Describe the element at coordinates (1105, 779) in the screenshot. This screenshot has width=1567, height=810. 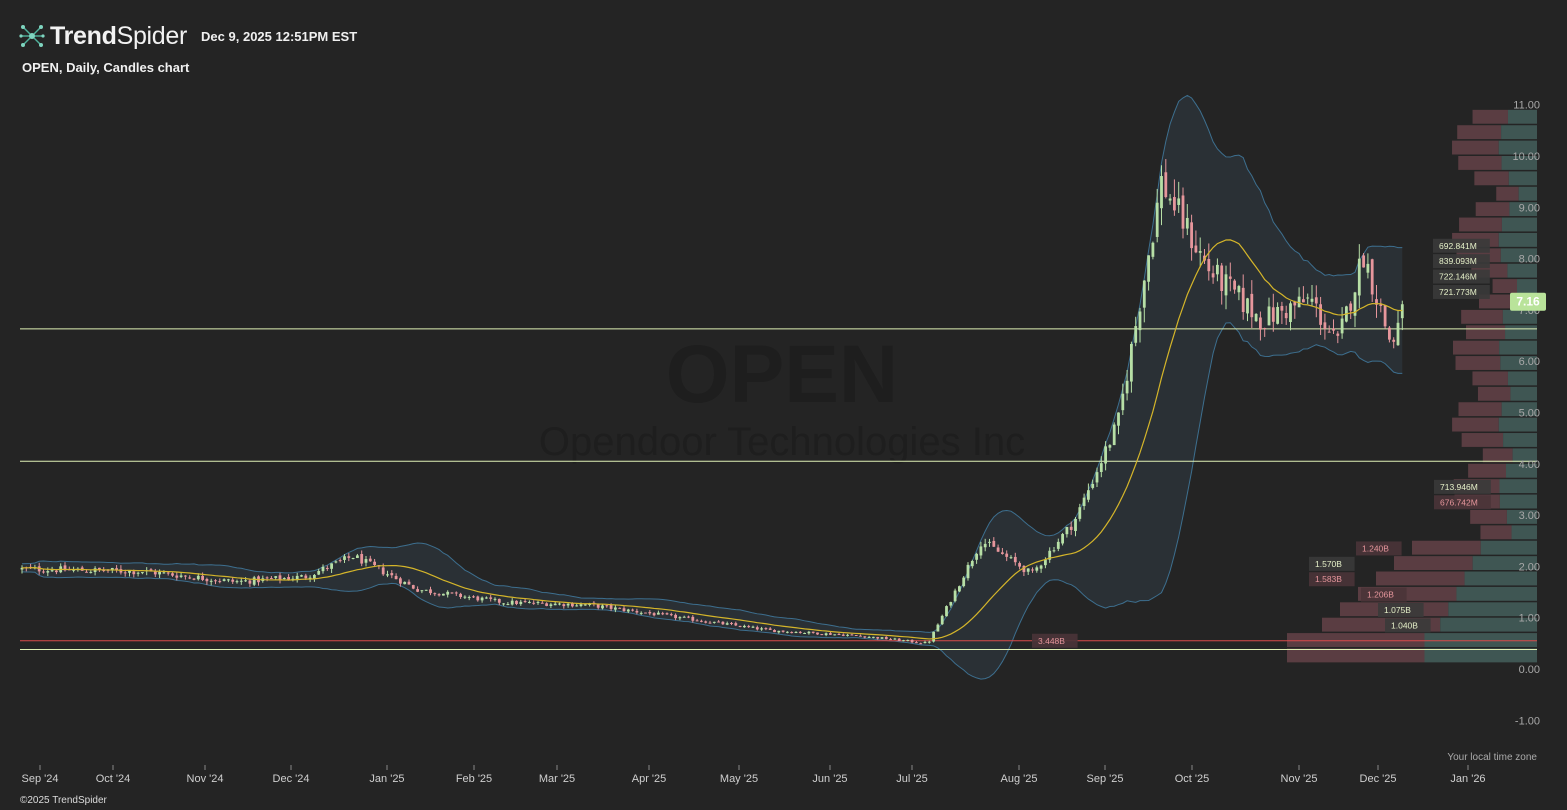
I see `x-tick-label: Sep '25` at that location.